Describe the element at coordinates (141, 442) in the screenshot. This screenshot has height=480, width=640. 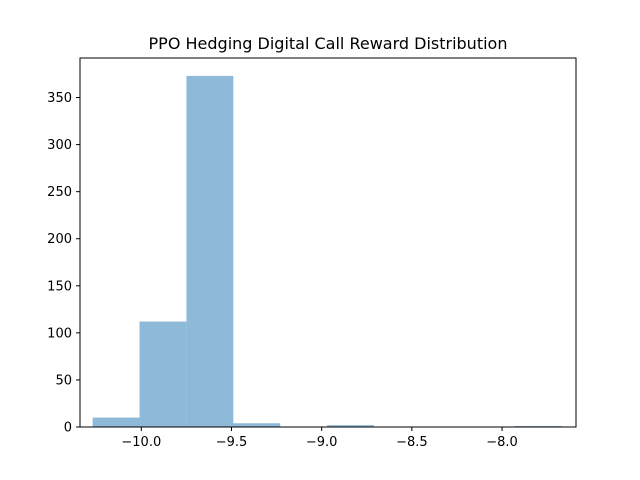
I see `x-tick-label: −10.0` at that location.